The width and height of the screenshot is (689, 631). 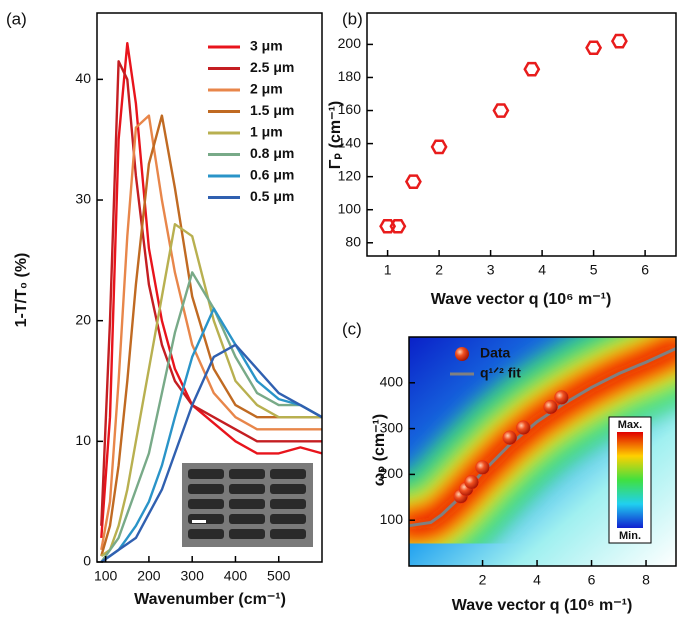 What do you see at coordinates (247, 505) in the screenshot?
I see `inset-image` at bounding box center [247, 505].